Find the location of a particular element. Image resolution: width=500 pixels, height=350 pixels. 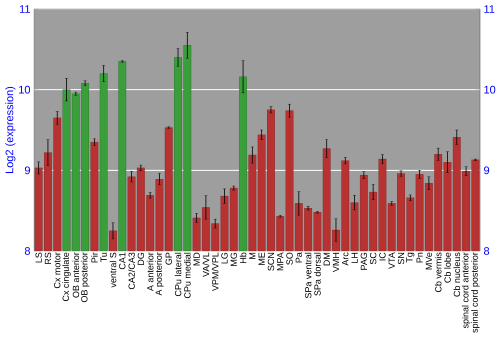

x-tick-label: Tu is located at coordinates (103, 257).